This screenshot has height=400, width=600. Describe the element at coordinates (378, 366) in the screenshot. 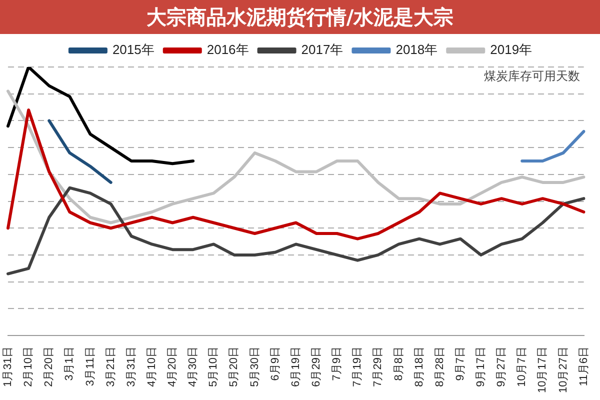

I see `x-tick-label: 7月29日` at that location.